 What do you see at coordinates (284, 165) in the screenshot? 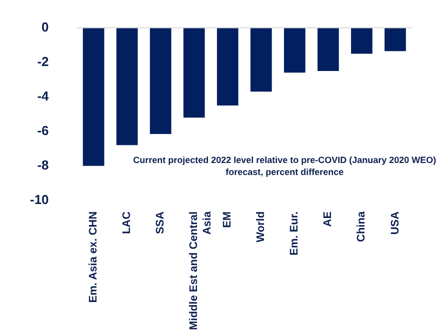
I see `annotation: Current projected 2022 level relative to pre-COVID (January 2020 WEO) forecast, percent difference` at bounding box center [284, 165].